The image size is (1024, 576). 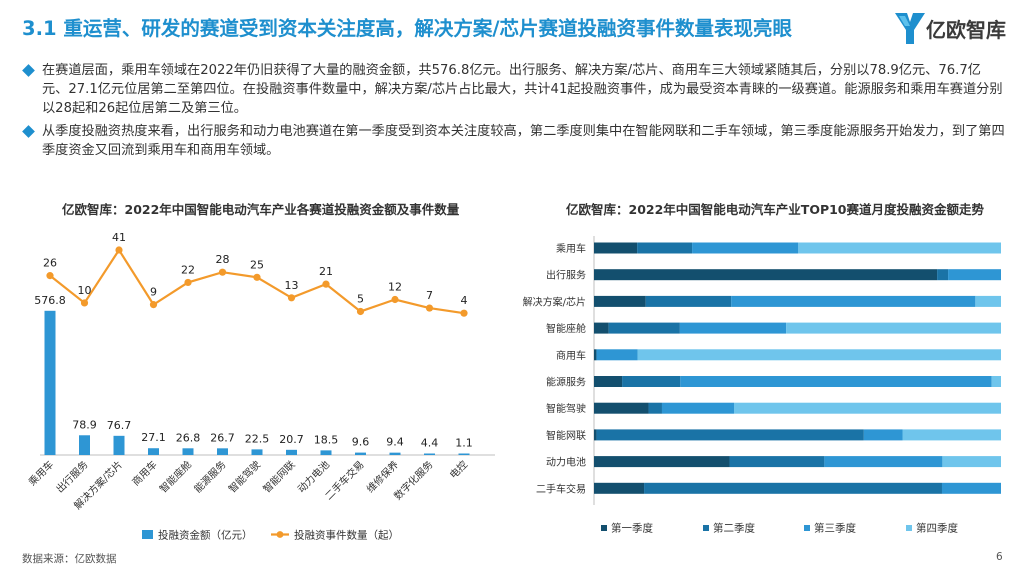 What do you see at coordinates (223, 259) in the screenshot?
I see `line-value-label-5: 28` at bounding box center [223, 259].